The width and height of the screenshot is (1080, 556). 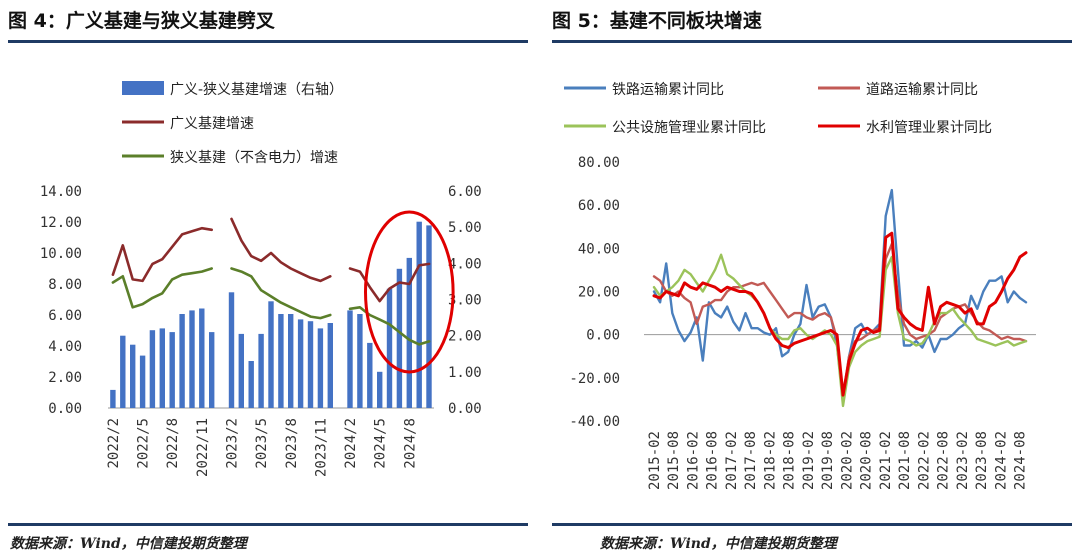 What do you see at coordinates (212, 123) in the screenshot?
I see `left-legend-label: 广义基建增速` at bounding box center [212, 123].